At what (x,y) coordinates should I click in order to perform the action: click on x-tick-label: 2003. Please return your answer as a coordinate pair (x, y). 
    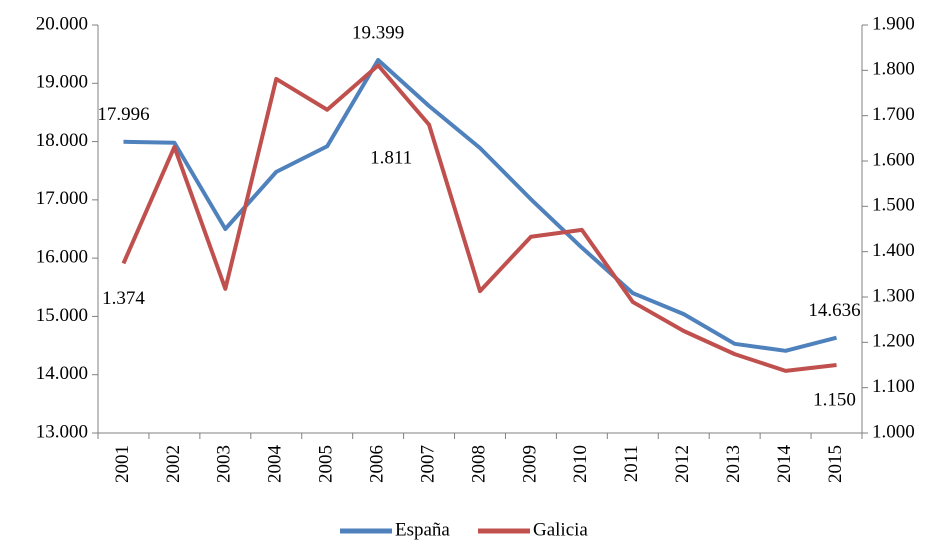
    Looking at the image, I should click on (224, 464).